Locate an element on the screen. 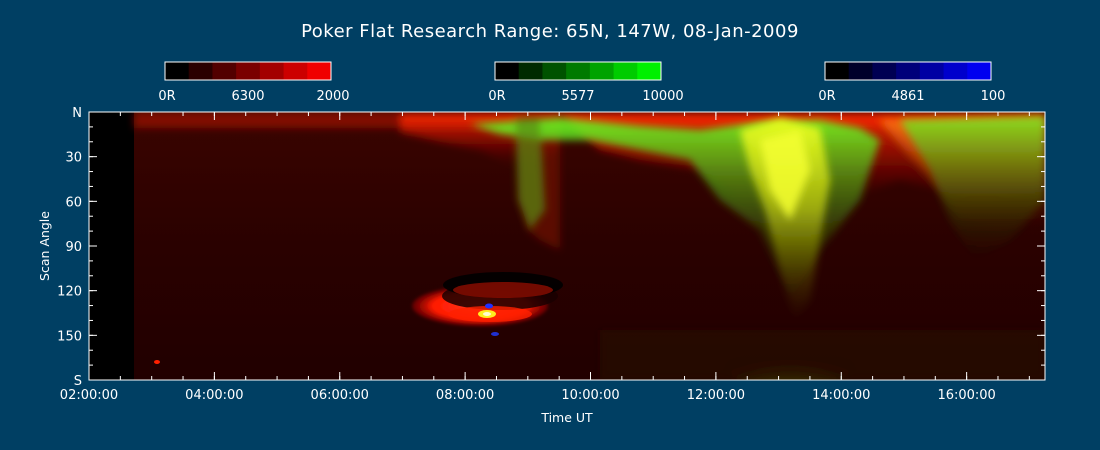 The height and width of the screenshot is (450, 1100). x-tick-label: 10:00:00 is located at coordinates (590, 395).